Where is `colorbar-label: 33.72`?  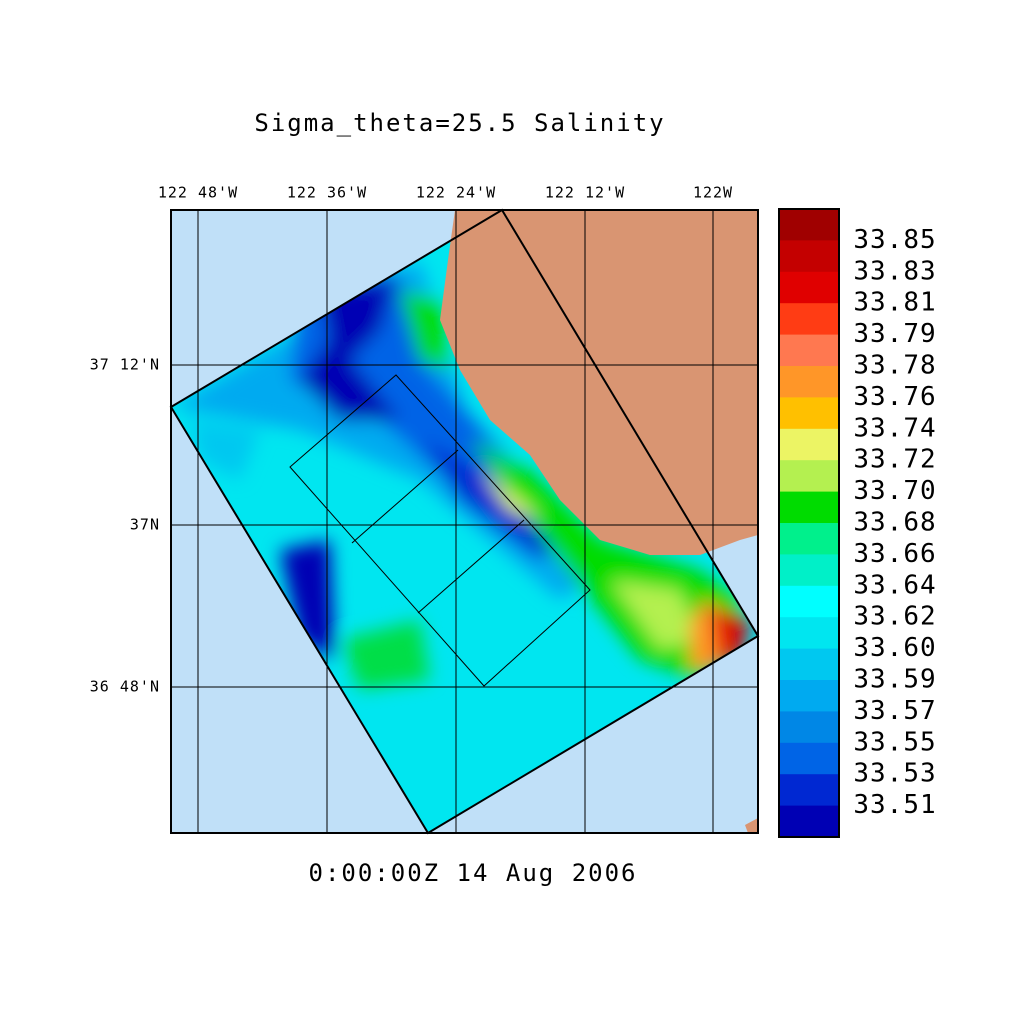
colorbar-label: 33.72 is located at coordinates (894, 460).